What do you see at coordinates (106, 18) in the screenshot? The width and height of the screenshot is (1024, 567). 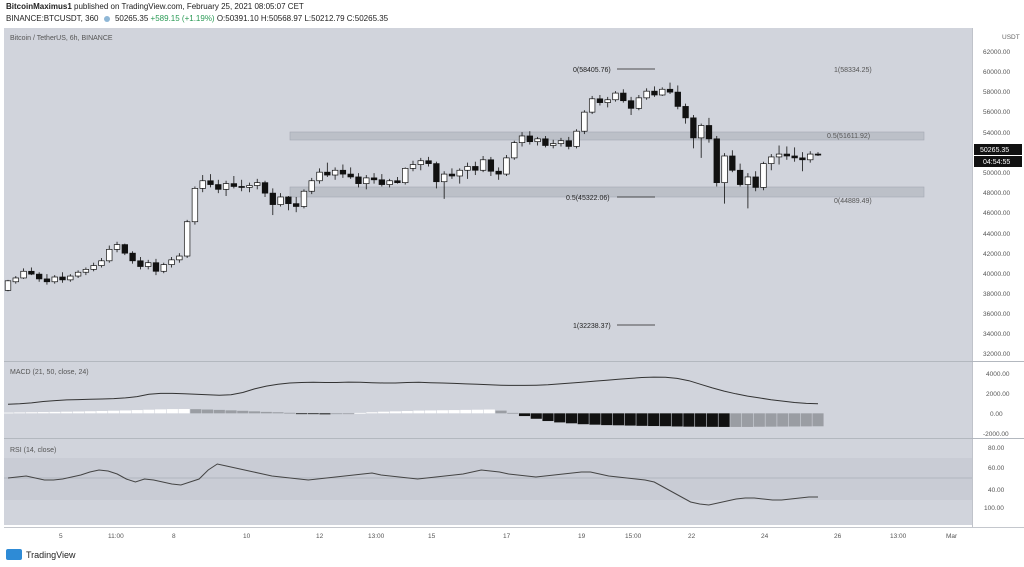 I see `status-dot-icon` at bounding box center [106, 18].